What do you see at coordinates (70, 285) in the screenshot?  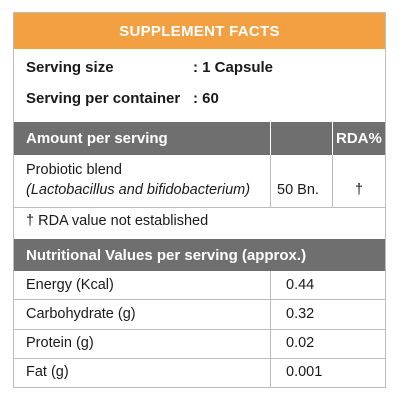 I see `nutrition-row-name: Energy (Kcal)` at bounding box center [70, 285].